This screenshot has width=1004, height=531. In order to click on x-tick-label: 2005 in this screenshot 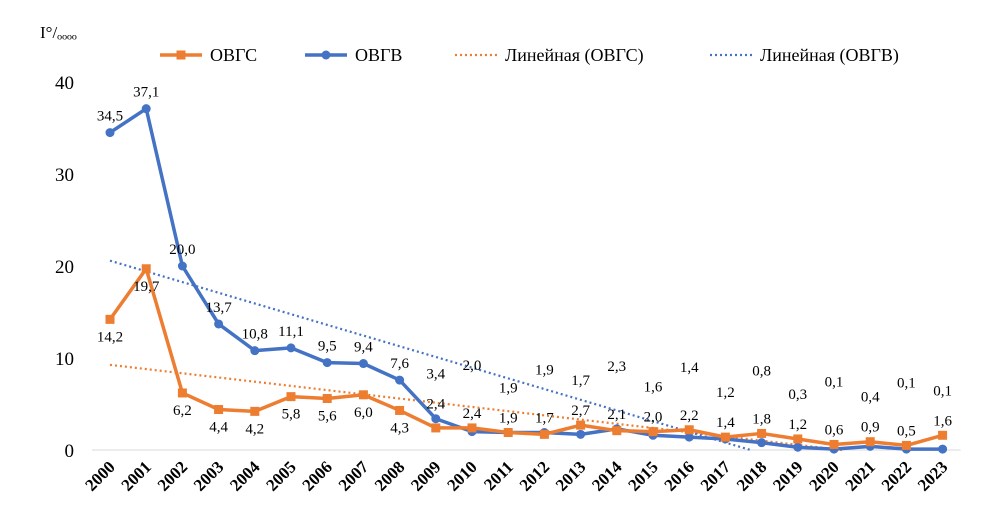, I will do `click(280, 475)`.